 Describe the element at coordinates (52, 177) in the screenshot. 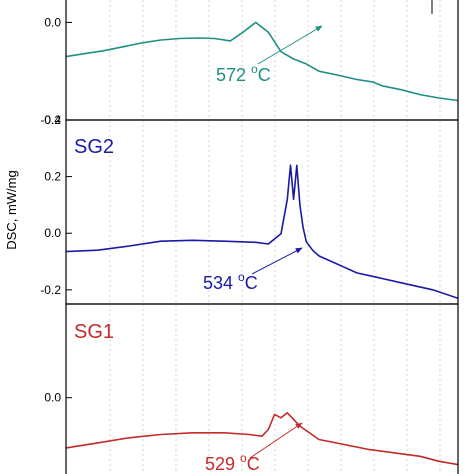

I see `y-tick-label: 0.2` at that location.